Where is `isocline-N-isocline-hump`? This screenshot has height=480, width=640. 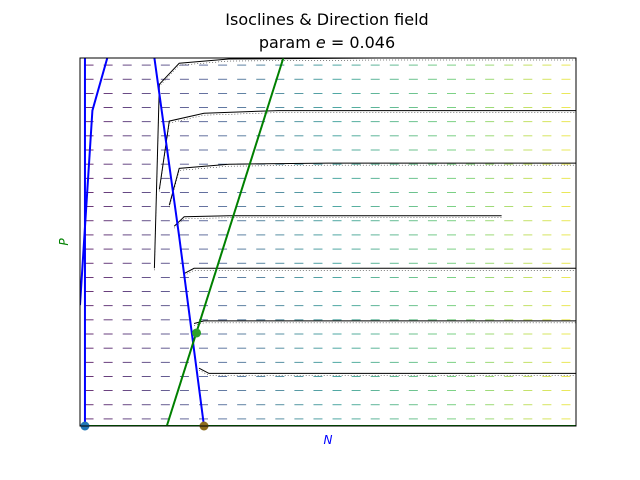
isocline-N-isocline-hump is located at coordinates (94, 182).